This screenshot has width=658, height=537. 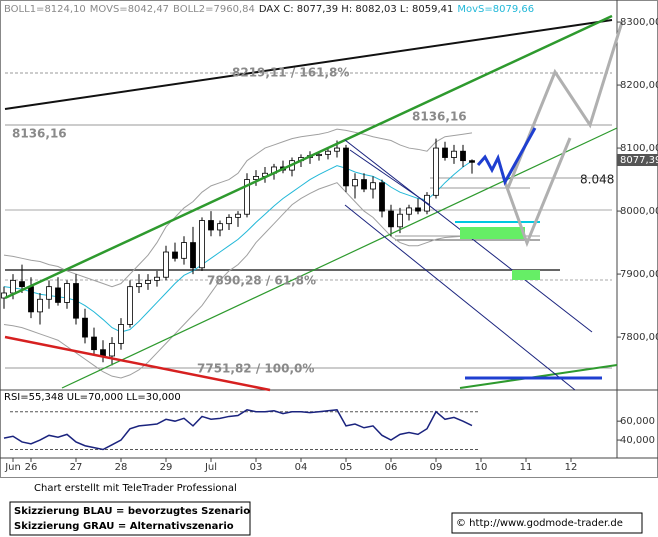 I want to click on x-tick-label: Jul, so click(x=210, y=467).